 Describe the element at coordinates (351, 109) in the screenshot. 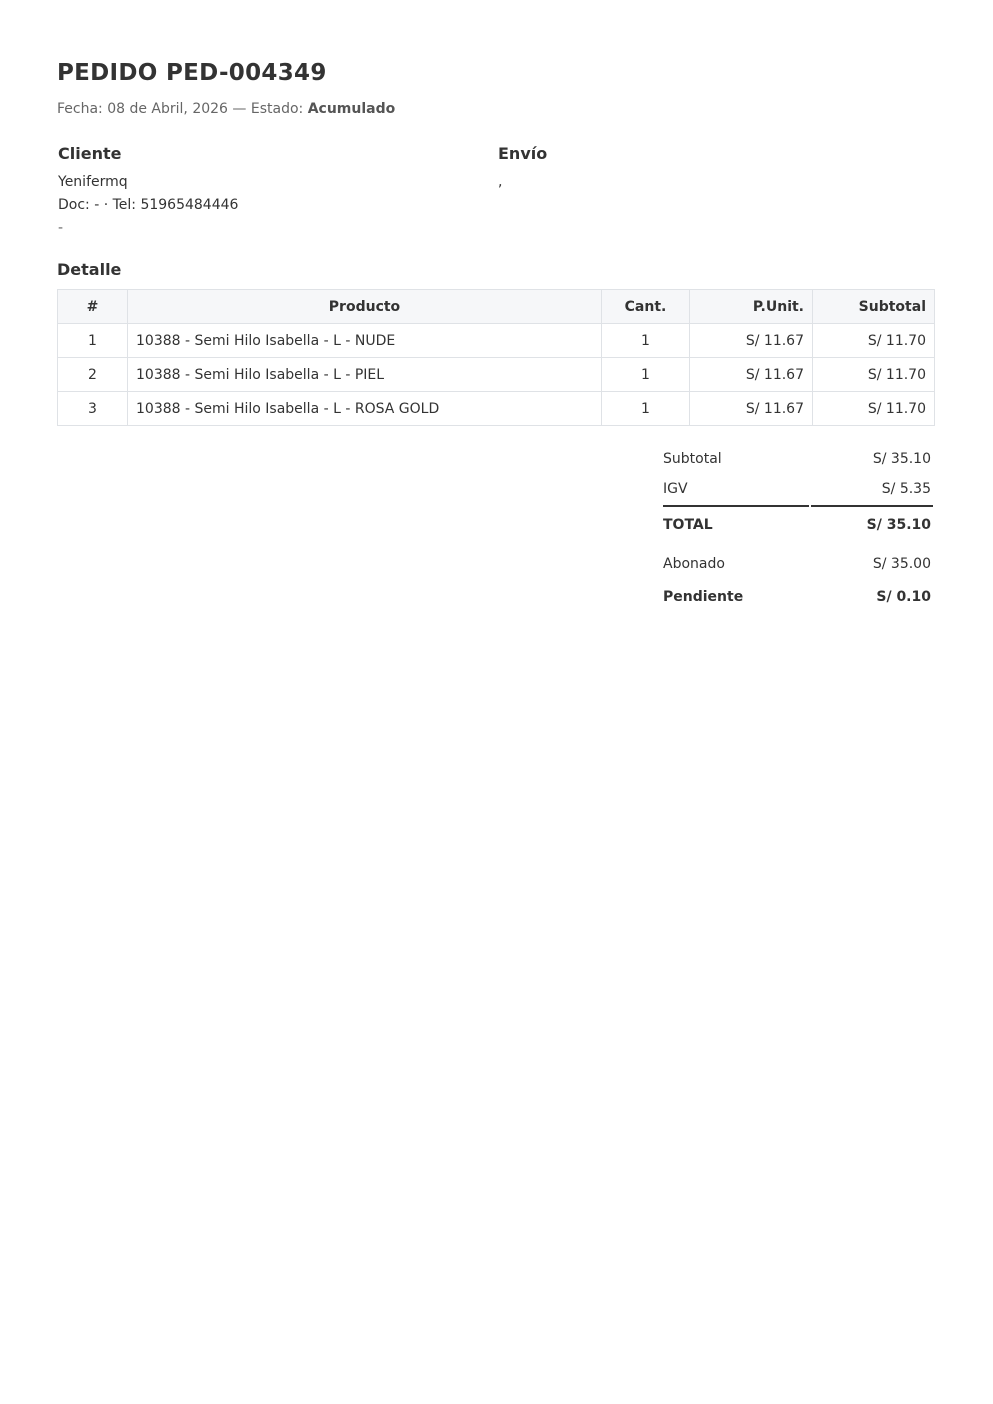

I see `status: Acumulado` at that location.